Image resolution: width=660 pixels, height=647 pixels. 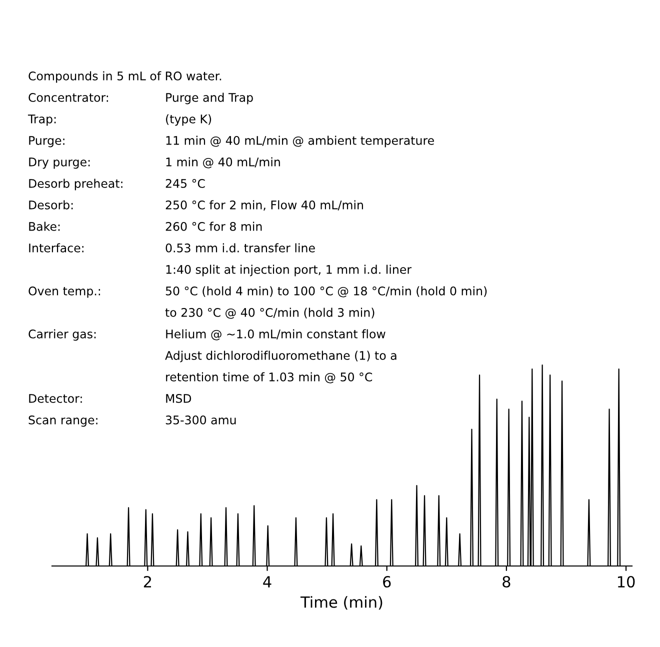 I want to click on text: Trap: (type K), so click(x=120, y=120).